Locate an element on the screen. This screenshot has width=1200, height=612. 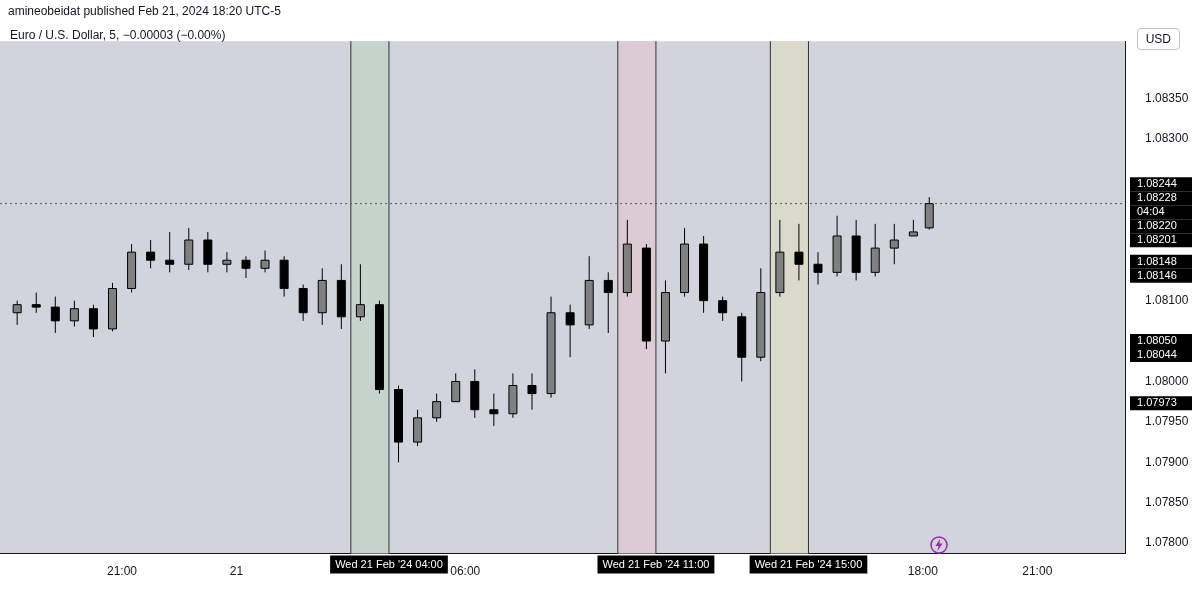
text: 1.08044 is located at coordinates (1157, 354).